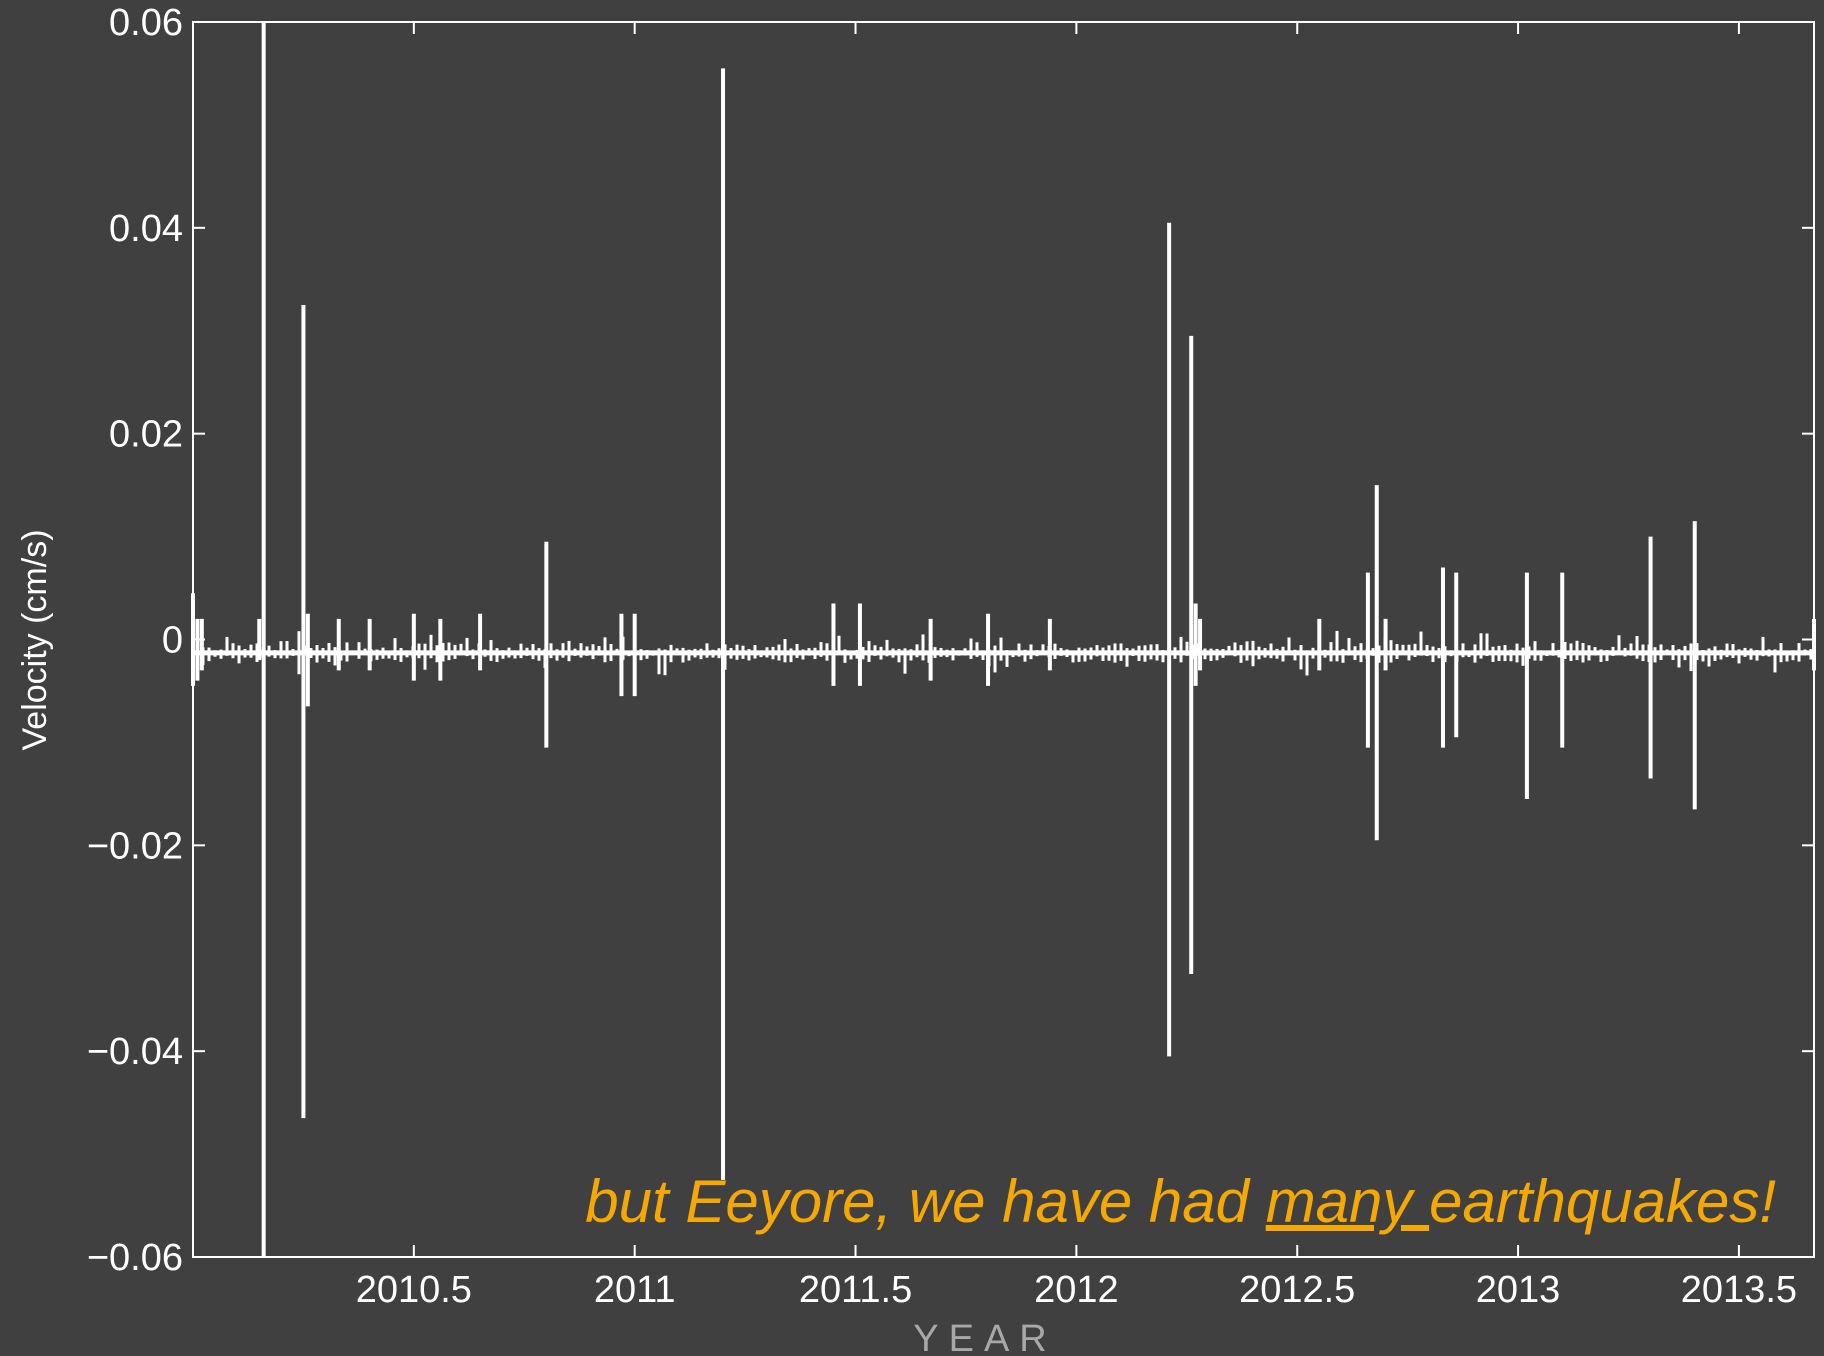 This screenshot has width=1824, height=1356. Describe the element at coordinates (146, 23) in the screenshot. I see `y-tick-label: 0.06` at that location.